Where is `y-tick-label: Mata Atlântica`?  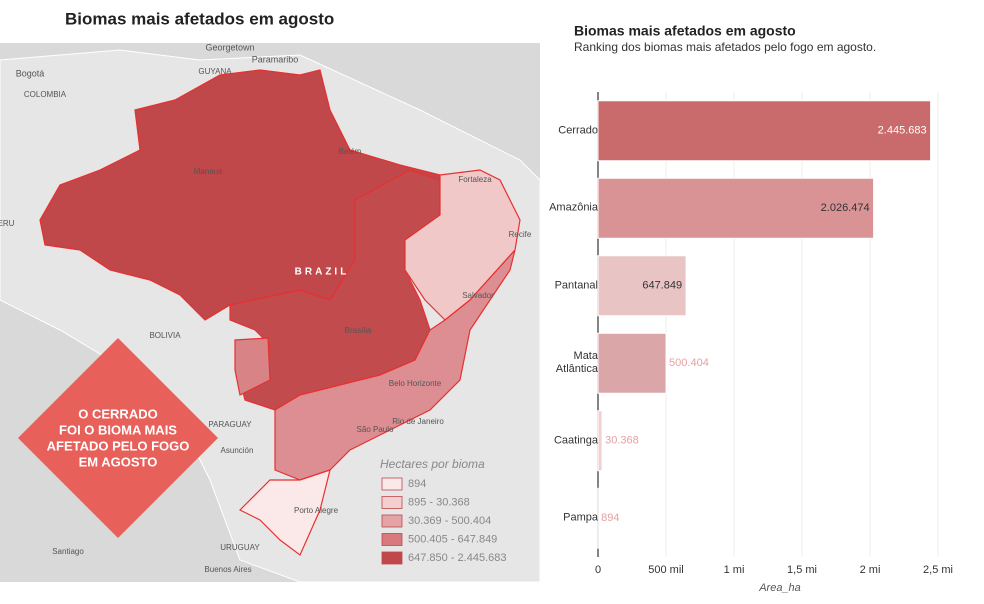 y-tick-label: Mata Atlântica is located at coordinates (576, 363).